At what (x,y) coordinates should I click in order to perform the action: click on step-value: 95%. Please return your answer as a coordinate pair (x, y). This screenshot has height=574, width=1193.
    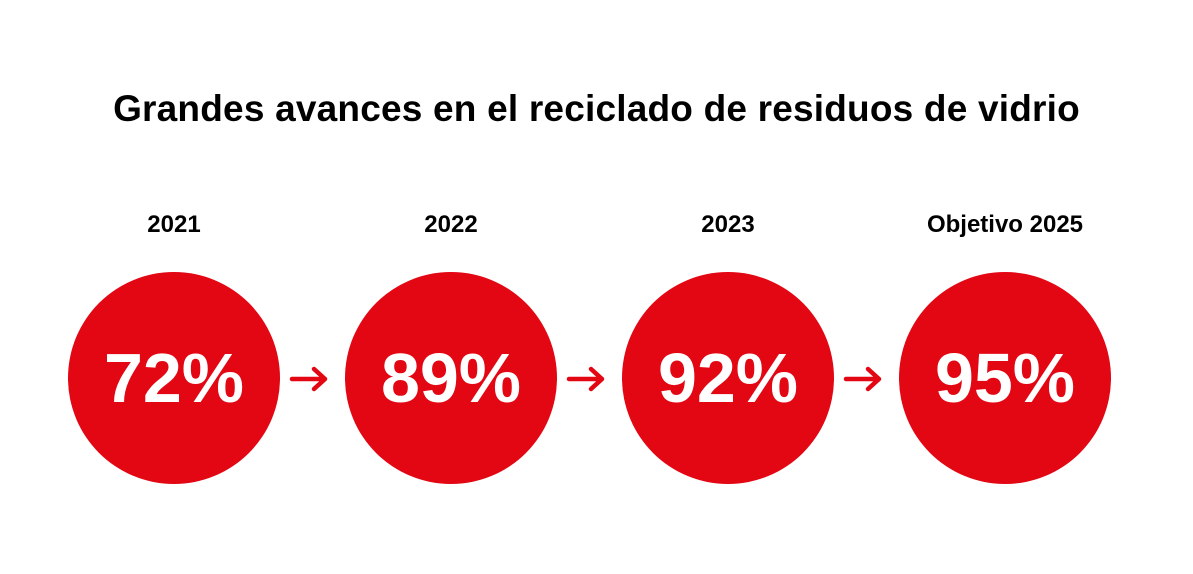
    Looking at the image, I should click on (1005, 378).